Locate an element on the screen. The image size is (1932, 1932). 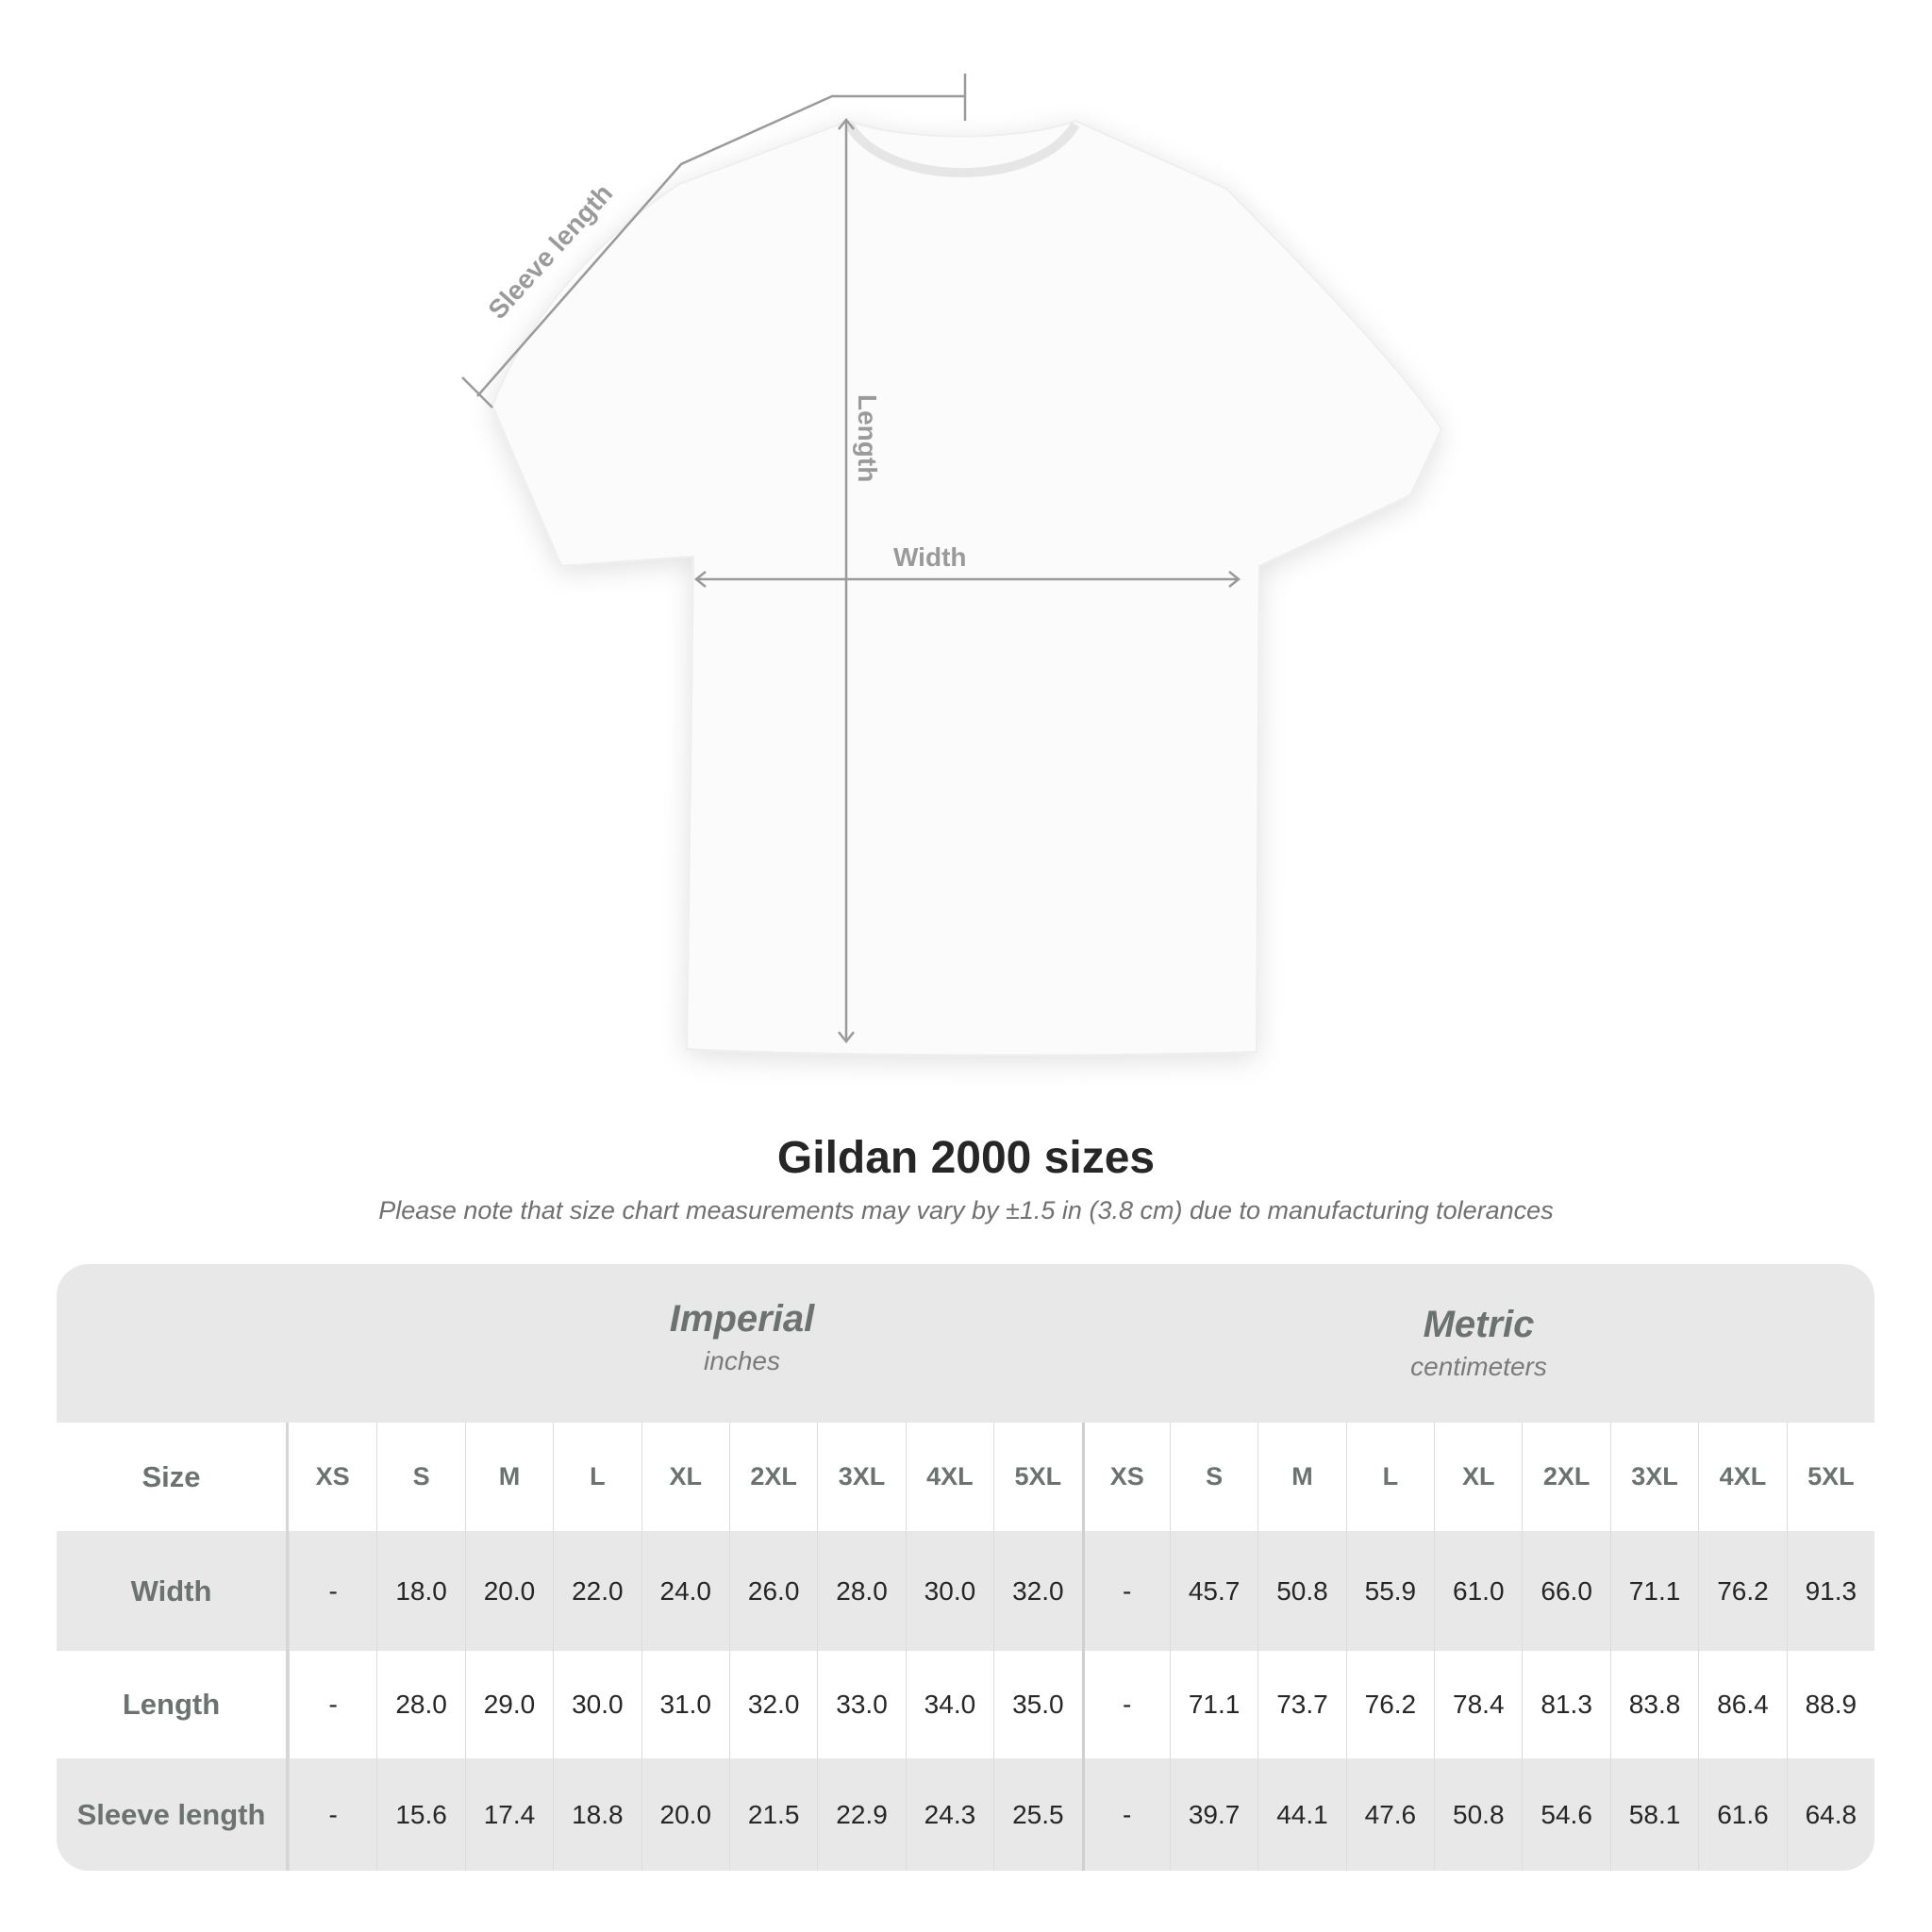
table-cell: 22.9 is located at coordinates (861, 1814).